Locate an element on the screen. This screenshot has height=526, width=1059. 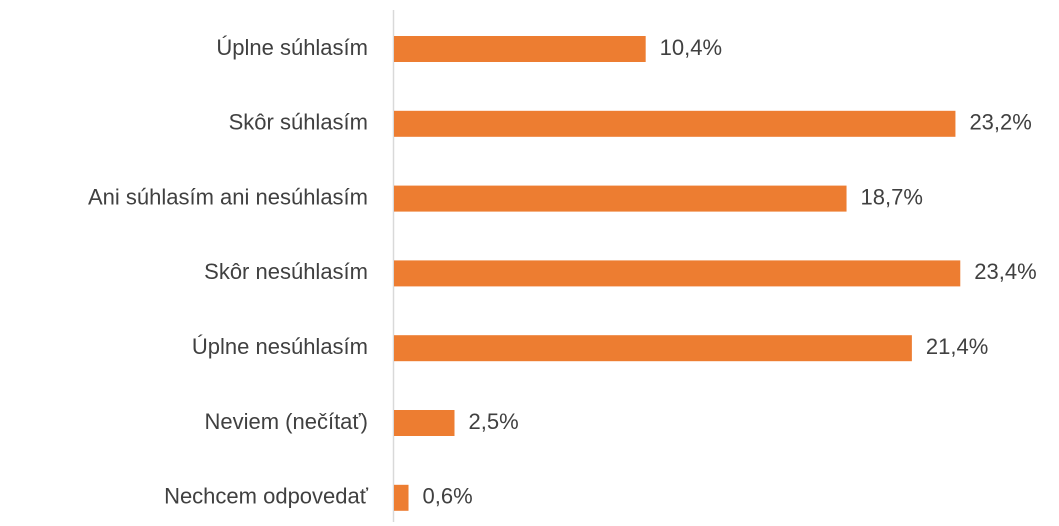
category-label: Skôr nesúhlasím is located at coordinates (286, 271).